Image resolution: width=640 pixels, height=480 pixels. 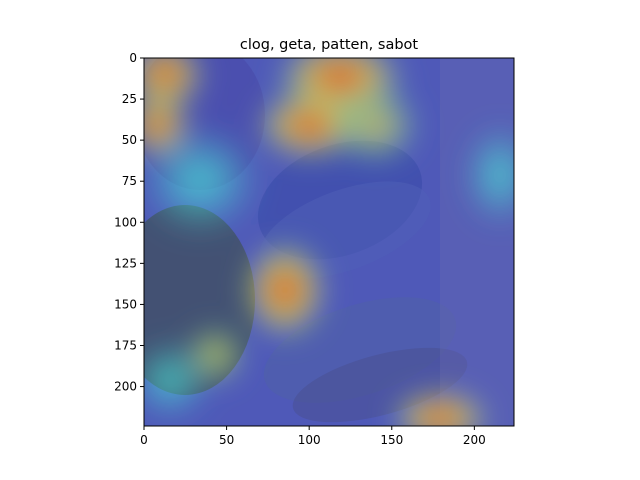 I want to click on x-tick-label: 150, so click(x=391, y=440).